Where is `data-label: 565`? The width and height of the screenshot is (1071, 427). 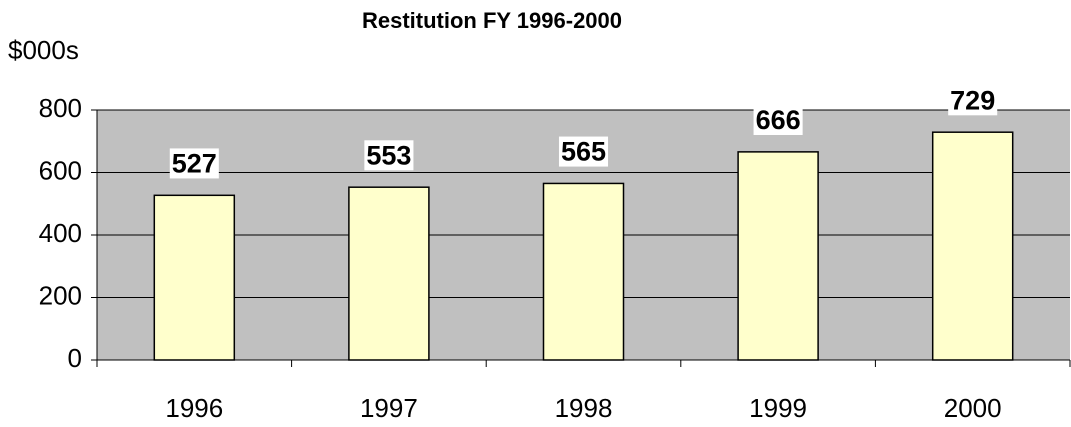
data-label: 565 is located at coordinates (583, 152).